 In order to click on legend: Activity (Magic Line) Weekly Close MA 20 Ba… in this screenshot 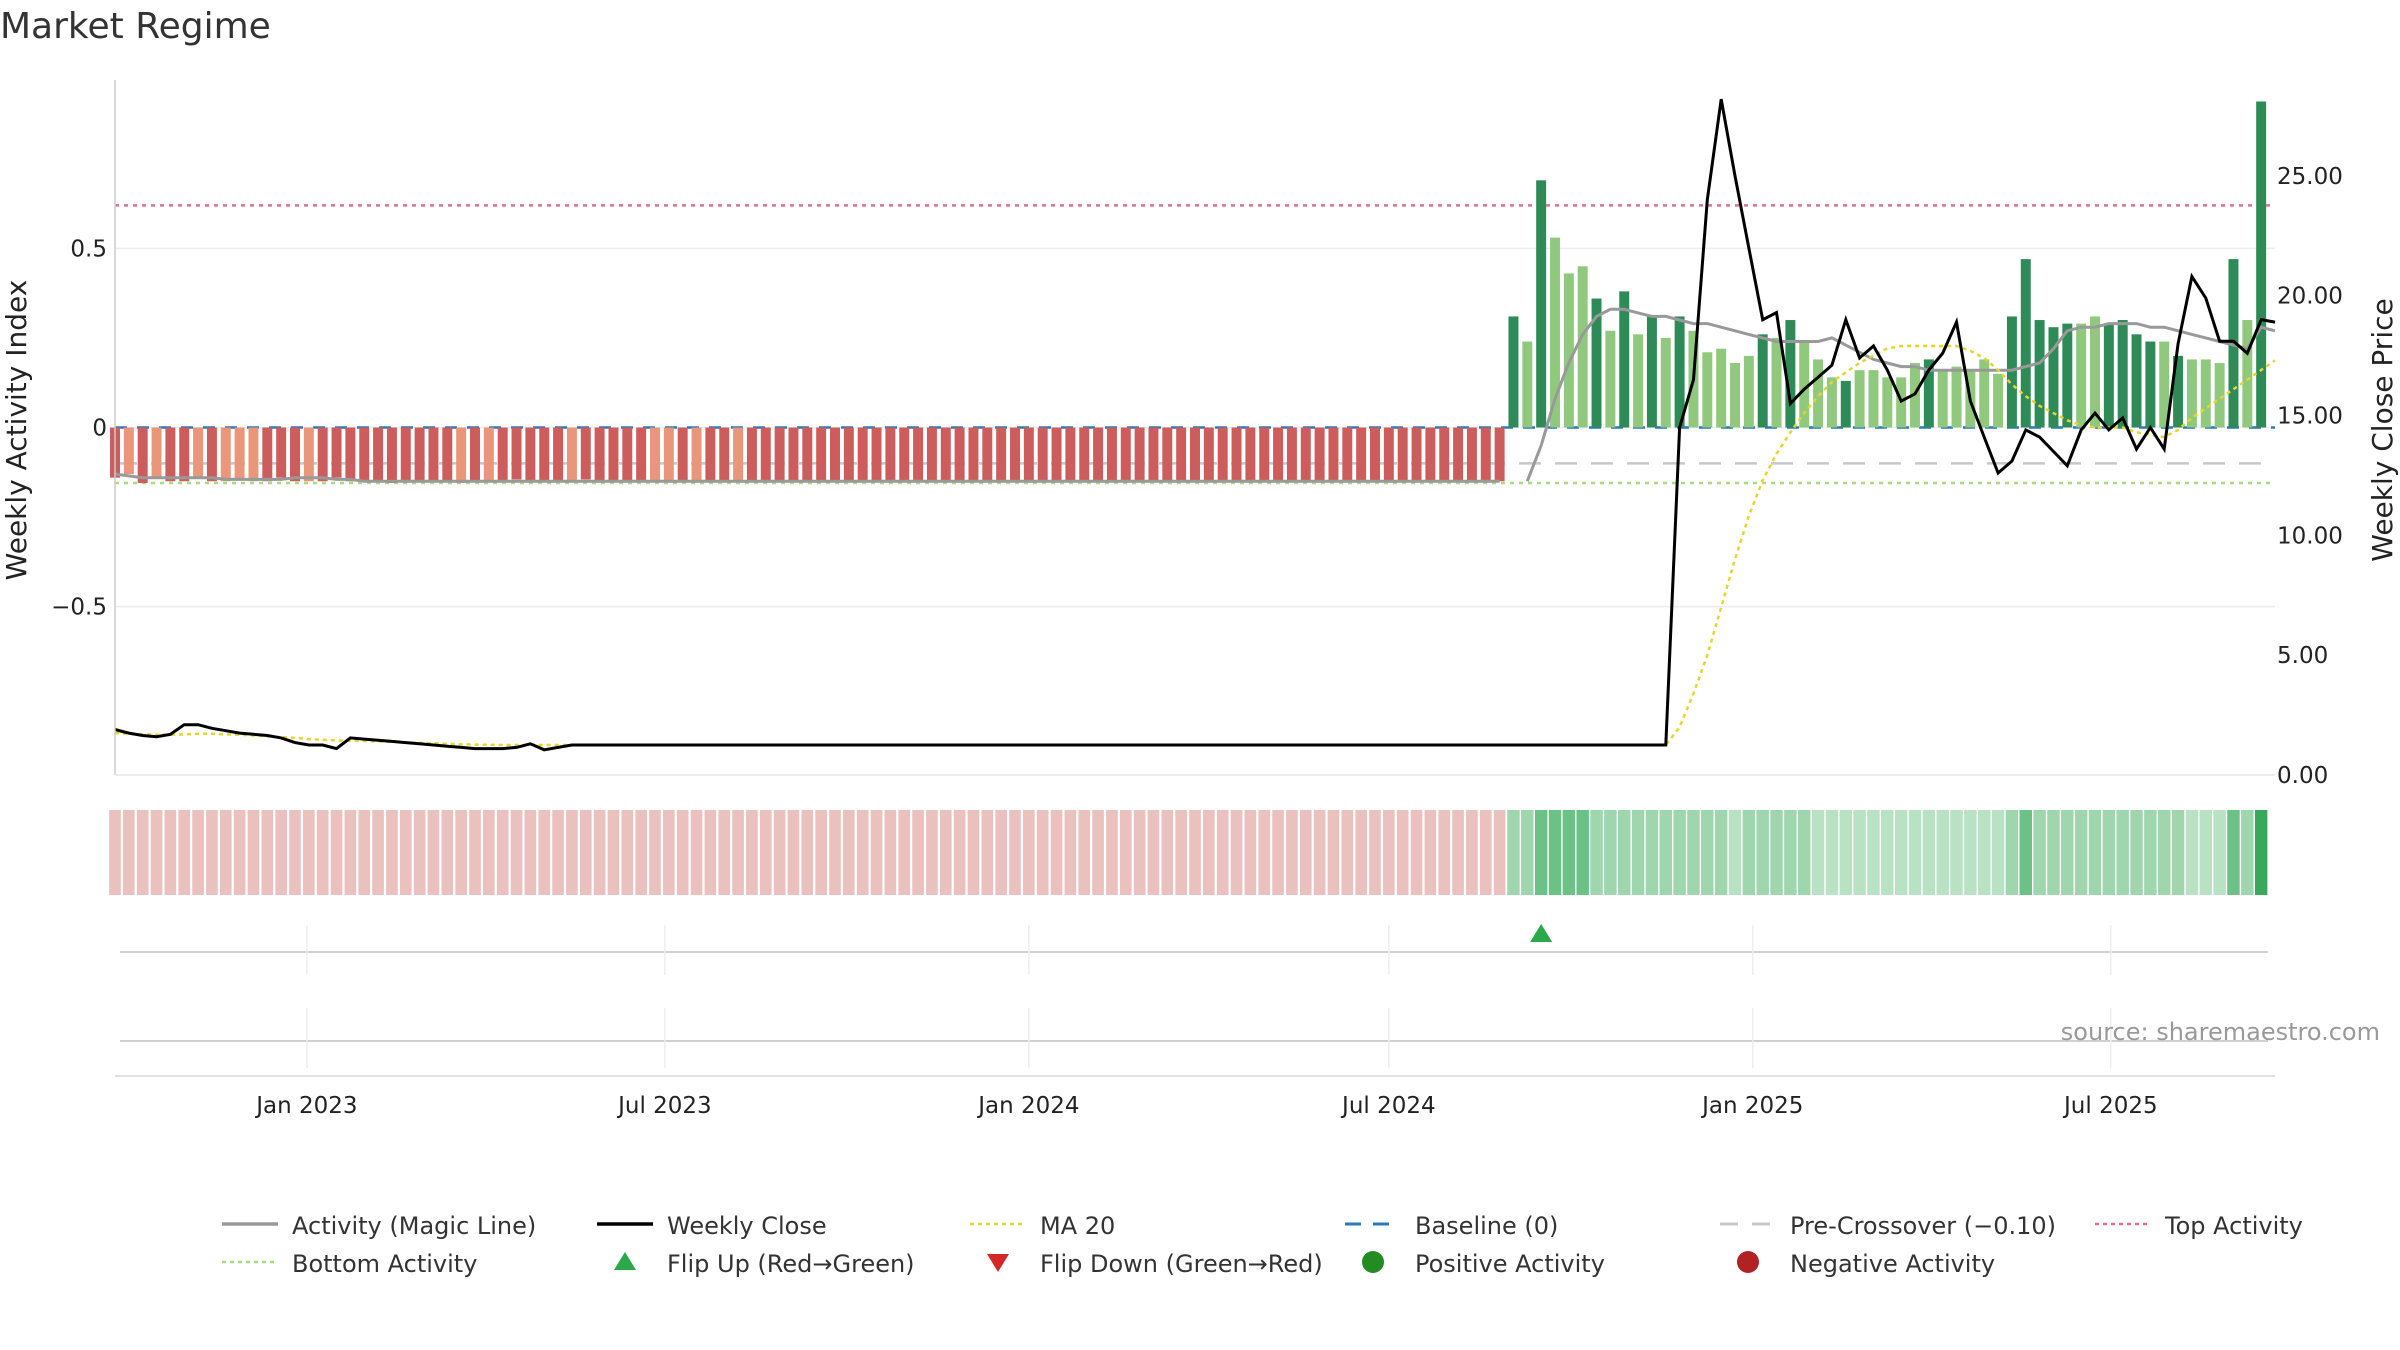, I will do `click(1262, 1245)`.